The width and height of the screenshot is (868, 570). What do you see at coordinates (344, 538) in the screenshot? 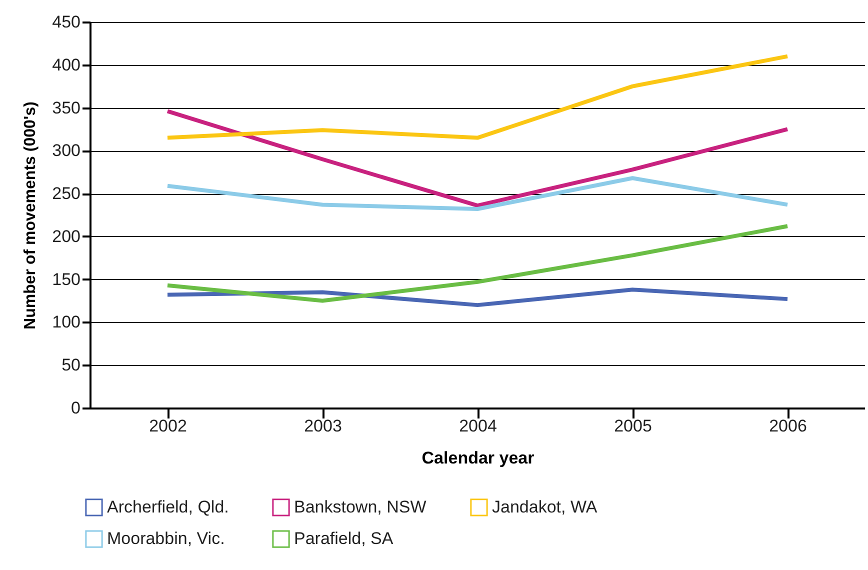
I see `legend-label: Parafield, SA` at bounding box center [344, 538].